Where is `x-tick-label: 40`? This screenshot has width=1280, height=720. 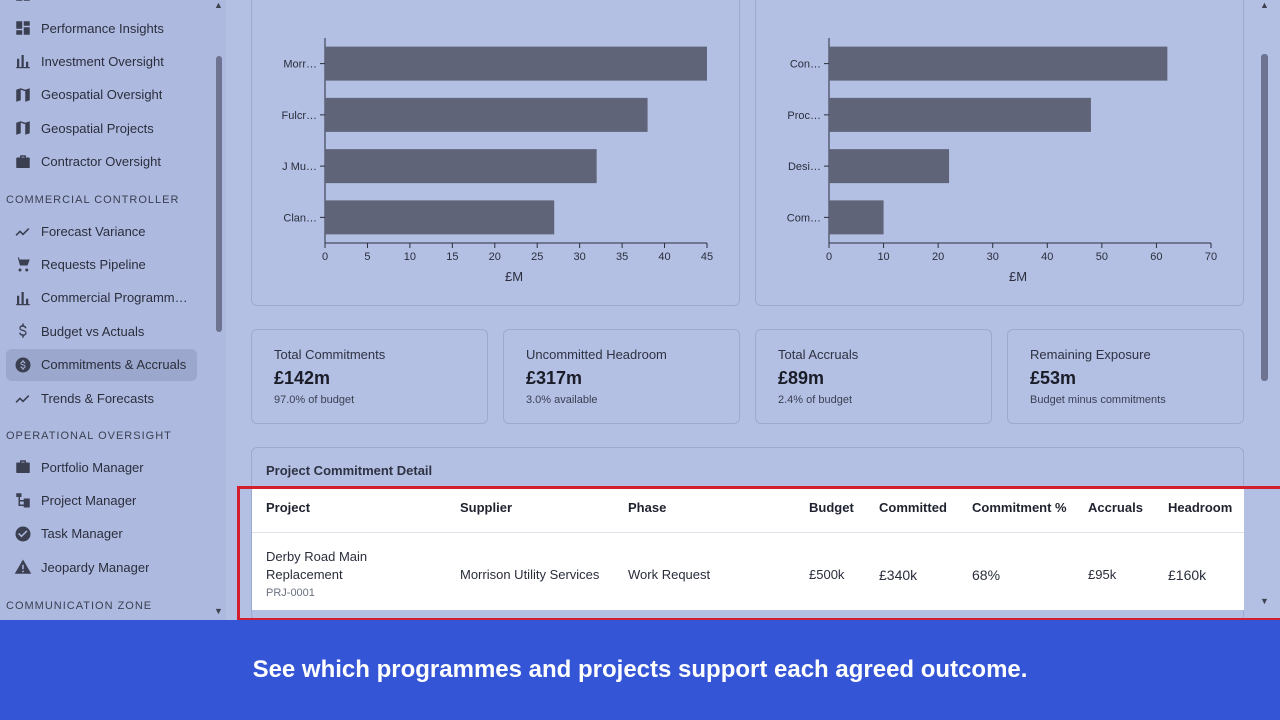 x-tick-label: 40 is located at coordinates (1047, 257).